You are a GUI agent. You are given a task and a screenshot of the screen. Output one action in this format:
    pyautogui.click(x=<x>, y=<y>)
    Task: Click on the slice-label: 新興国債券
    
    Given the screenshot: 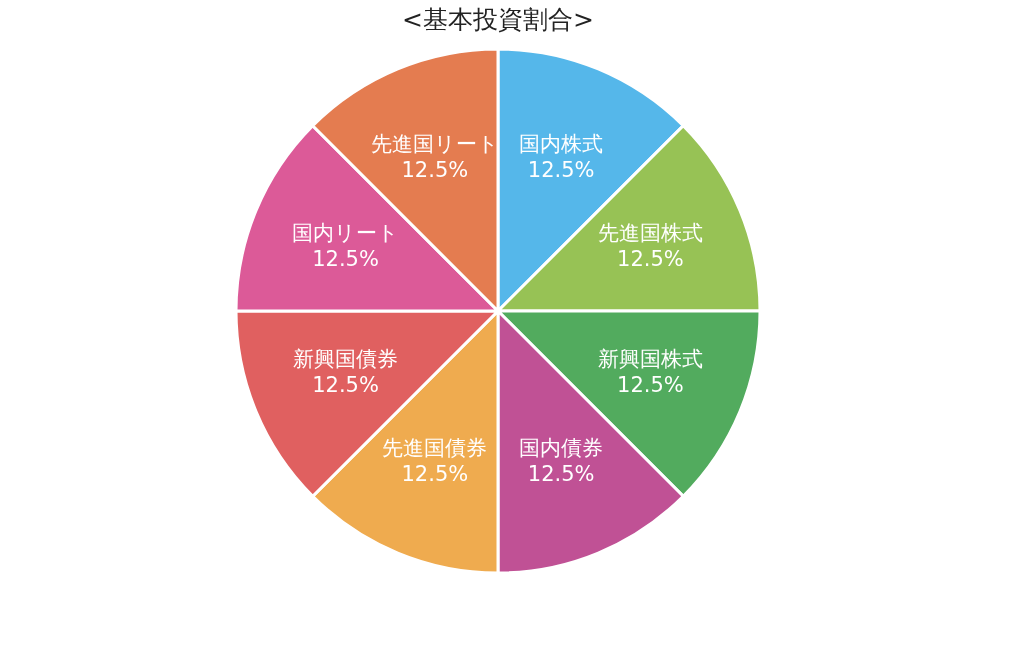 What is the action you would take?
    pyautogui.click(x=346, y=359)
    